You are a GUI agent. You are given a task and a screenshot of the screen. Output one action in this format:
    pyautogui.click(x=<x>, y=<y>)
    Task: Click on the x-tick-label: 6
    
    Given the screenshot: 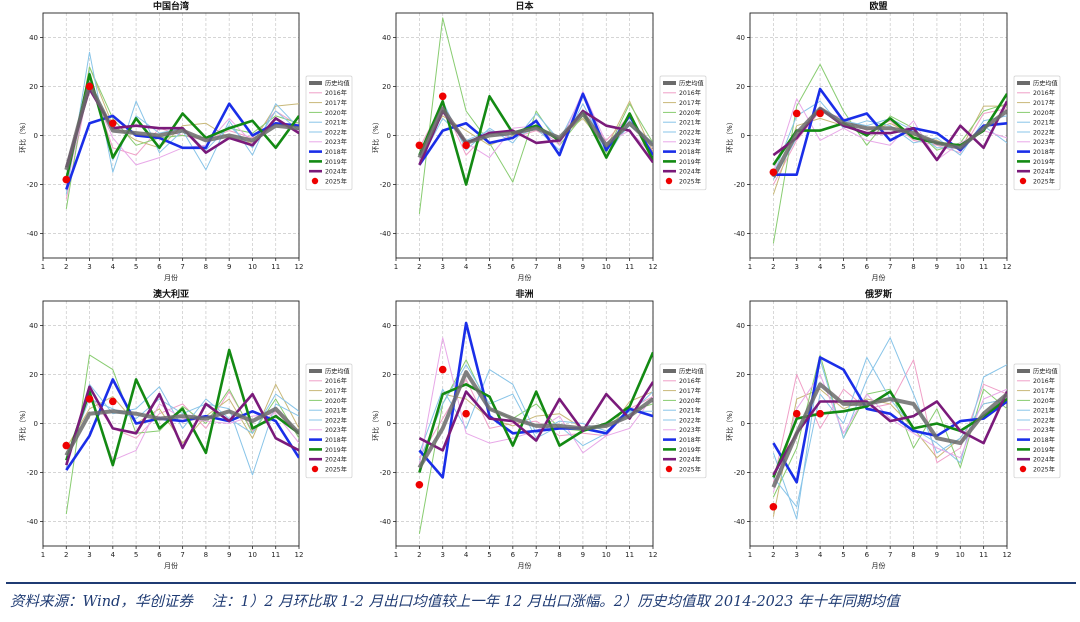 What is the action you would take?
    pyautogui.click(x=513, y=555)
    